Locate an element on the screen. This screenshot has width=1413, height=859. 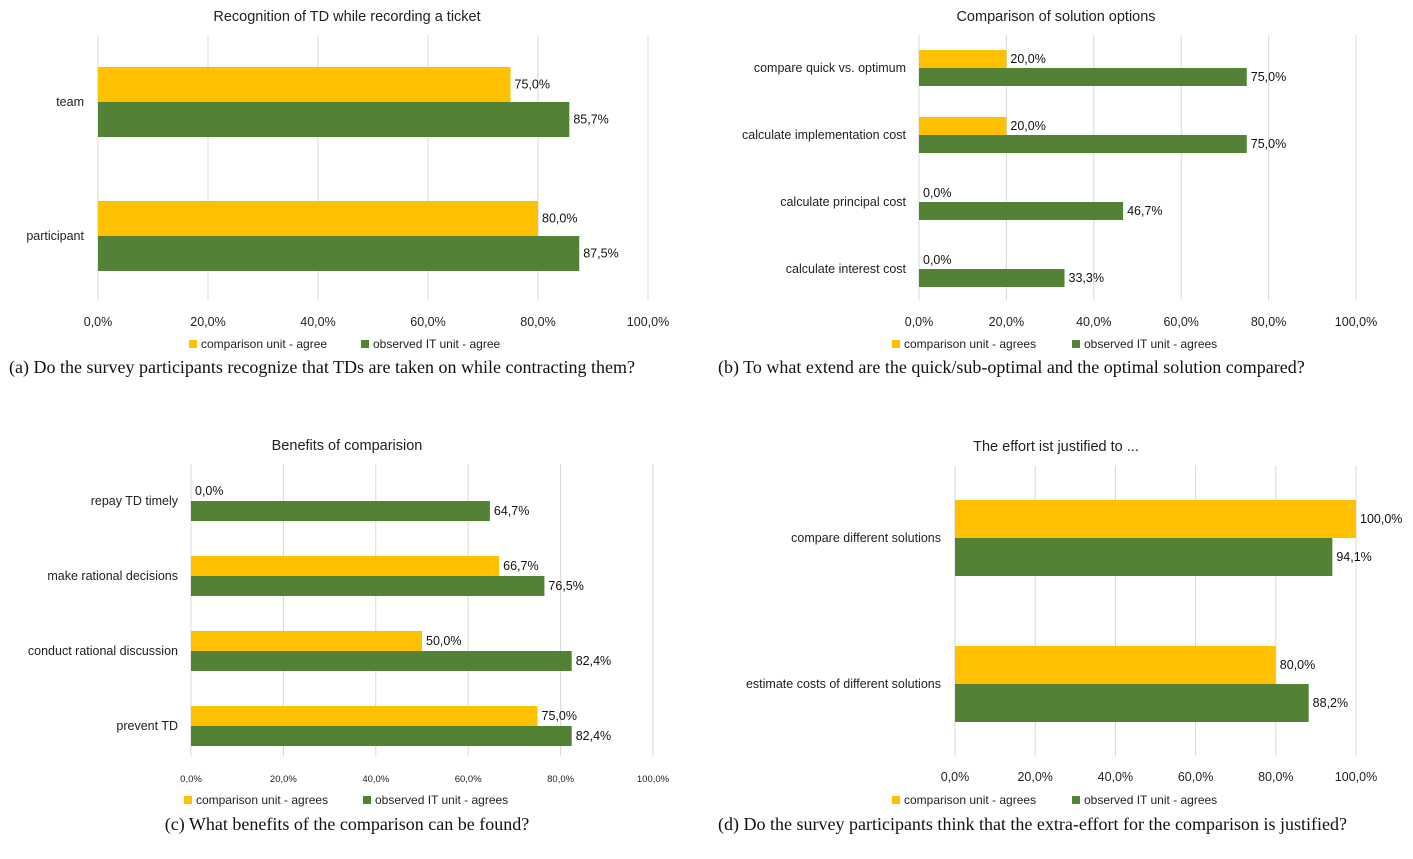
data-label: 46,7% is located at coordinates (1144, 211).